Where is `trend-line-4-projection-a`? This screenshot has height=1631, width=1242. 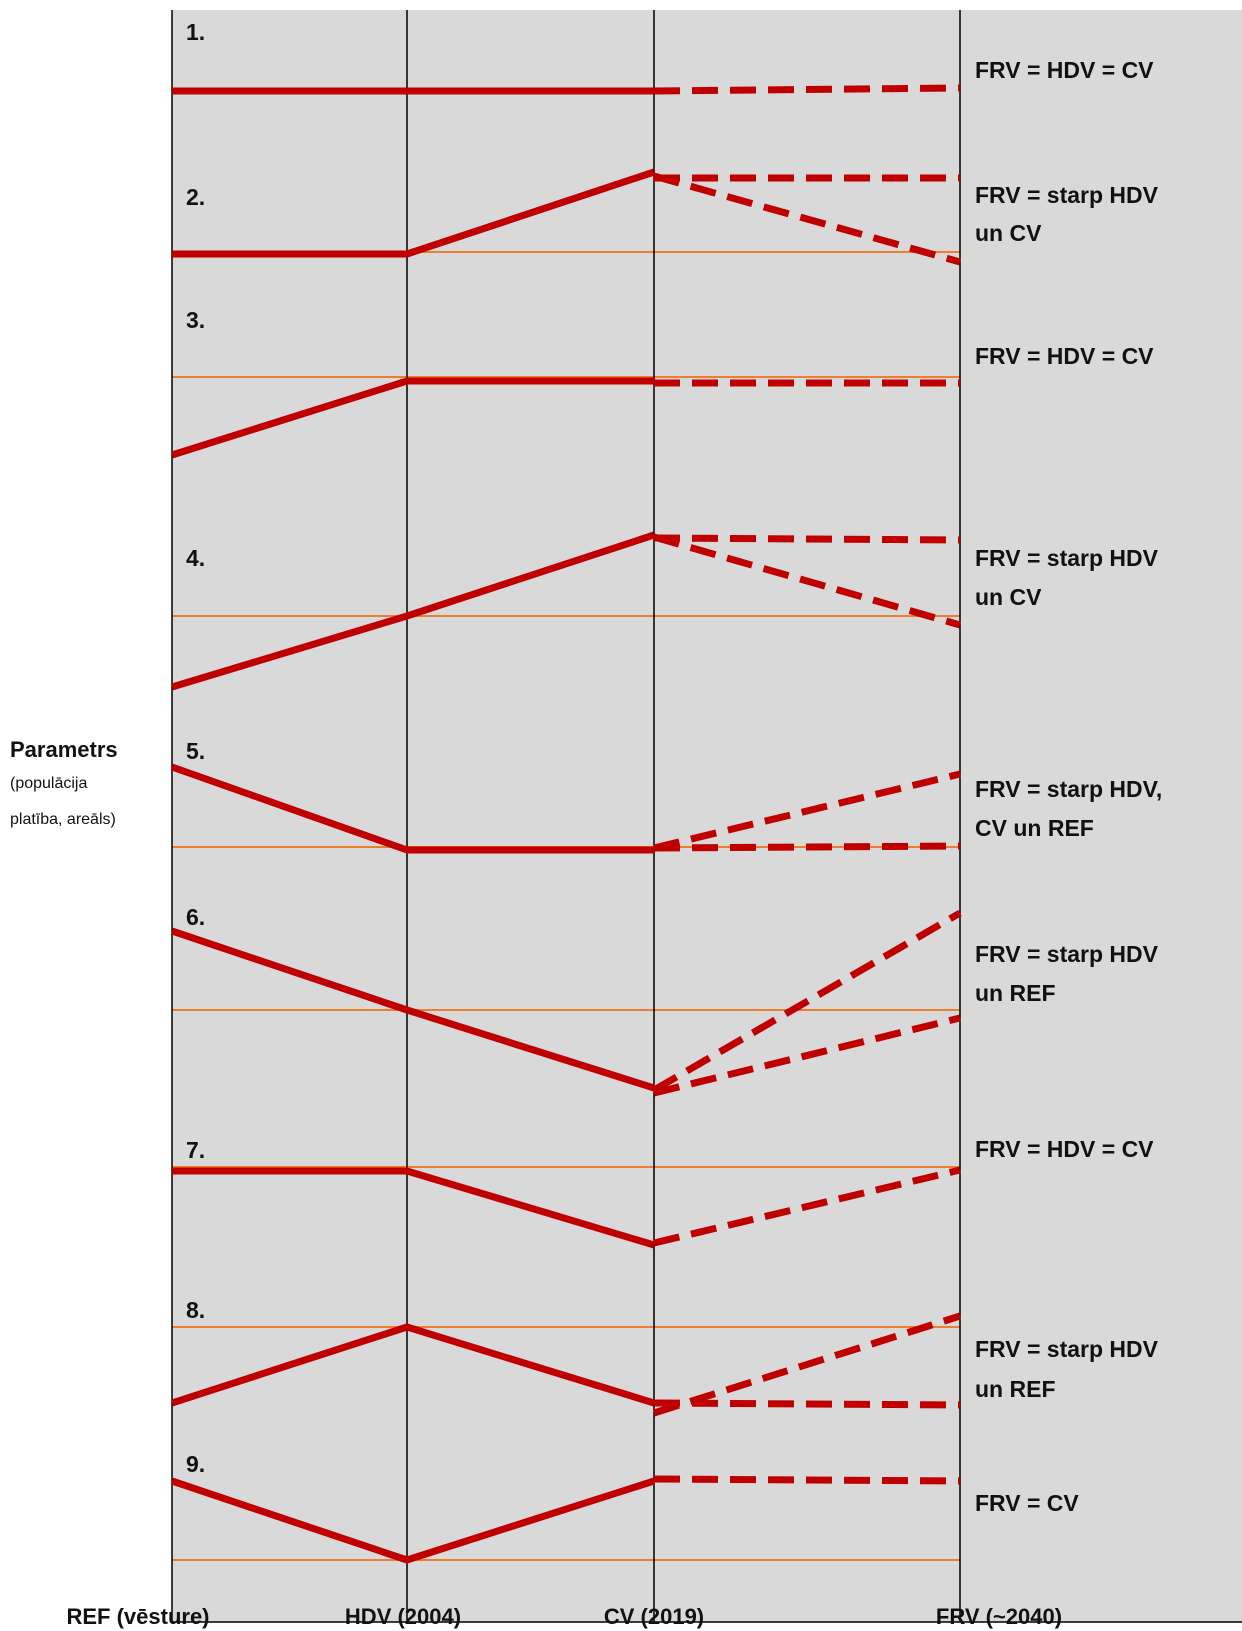
trend-line-4-projection-a is located at coordinates (807, 539).